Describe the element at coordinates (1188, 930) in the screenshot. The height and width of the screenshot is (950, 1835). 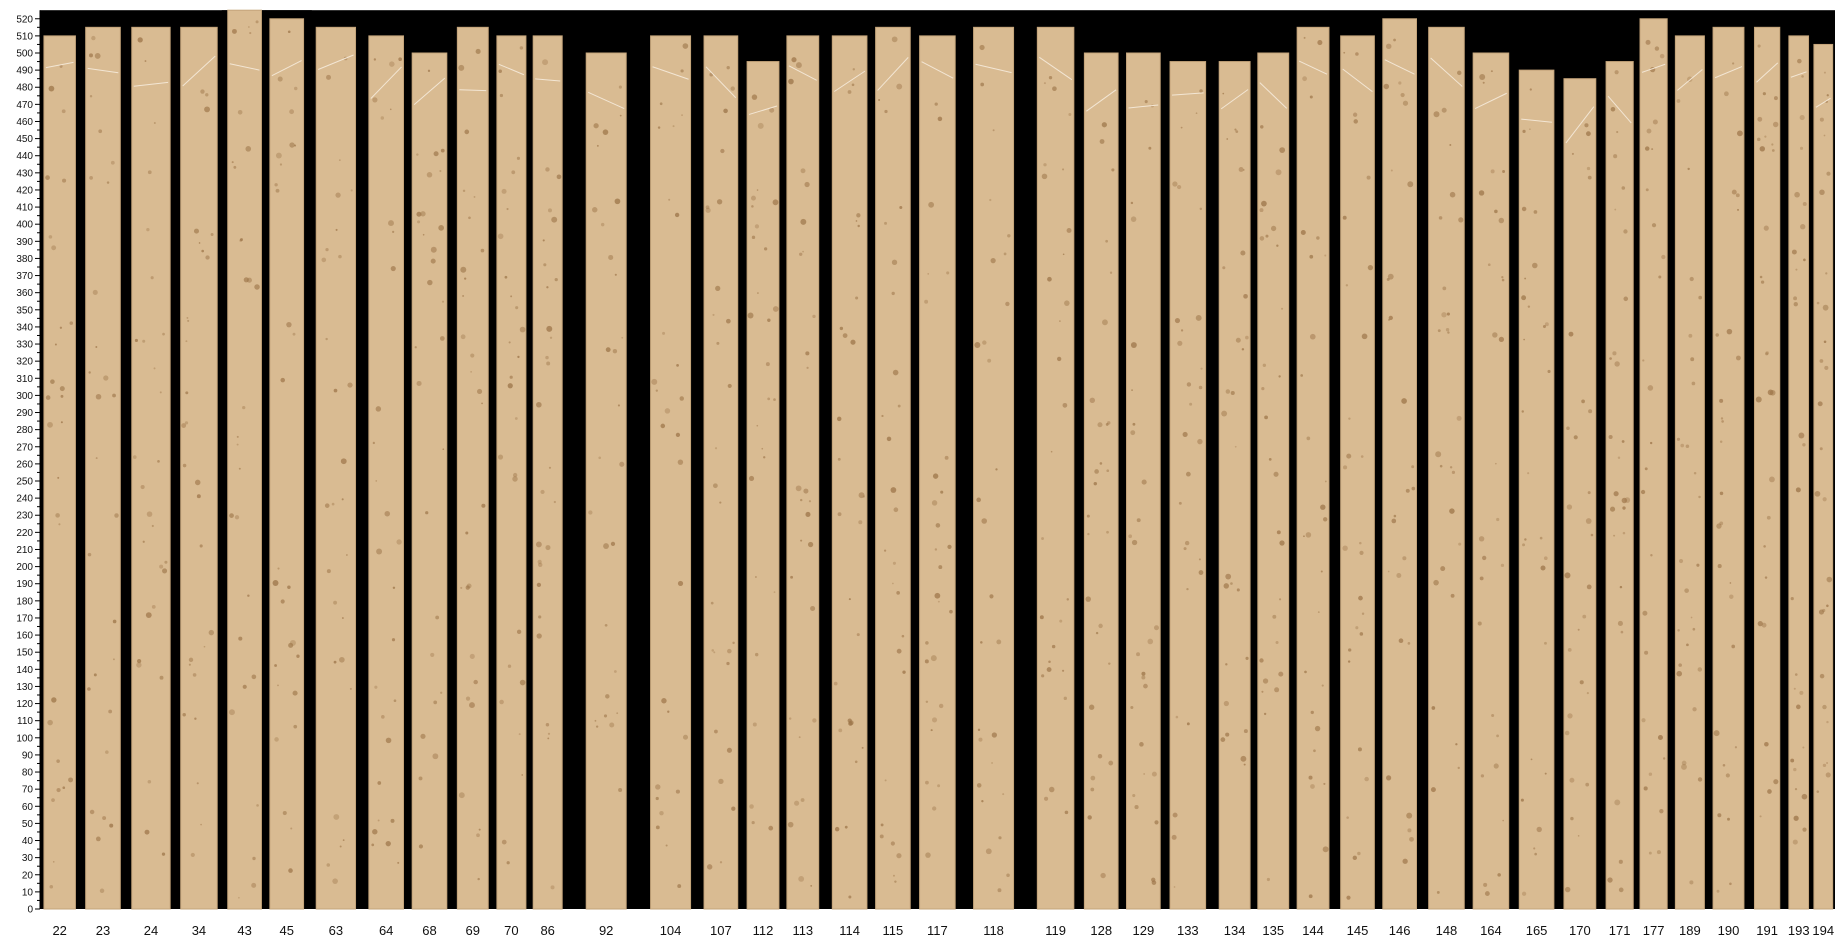
I see `x-tick-label: 133` at that location.